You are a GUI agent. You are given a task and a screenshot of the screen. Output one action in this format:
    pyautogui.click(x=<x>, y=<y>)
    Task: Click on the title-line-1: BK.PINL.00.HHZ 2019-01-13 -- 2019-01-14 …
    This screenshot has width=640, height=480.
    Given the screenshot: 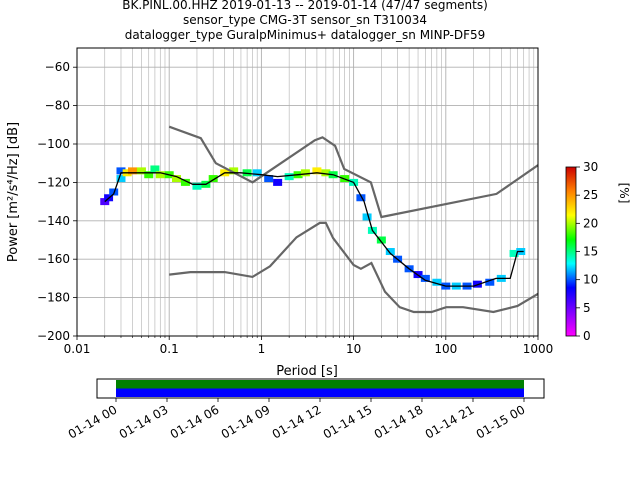 What is the action you would take?
    pyautogui.click(x=305, y=6)
    